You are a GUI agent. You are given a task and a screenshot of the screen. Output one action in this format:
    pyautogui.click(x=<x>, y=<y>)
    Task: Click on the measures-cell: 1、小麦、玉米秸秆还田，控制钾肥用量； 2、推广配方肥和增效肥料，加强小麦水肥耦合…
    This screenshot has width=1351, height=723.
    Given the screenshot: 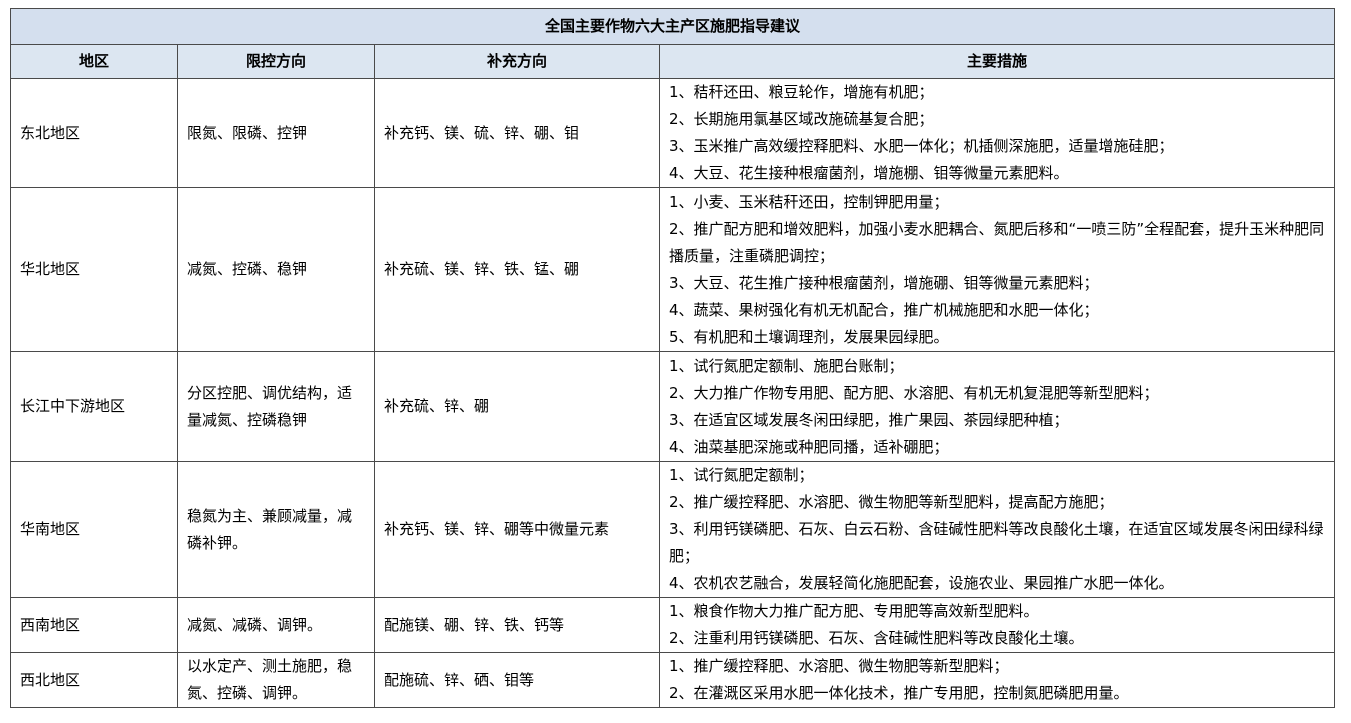 What is the action you would take?
    pyautogui.click(x=997, y=269)
    